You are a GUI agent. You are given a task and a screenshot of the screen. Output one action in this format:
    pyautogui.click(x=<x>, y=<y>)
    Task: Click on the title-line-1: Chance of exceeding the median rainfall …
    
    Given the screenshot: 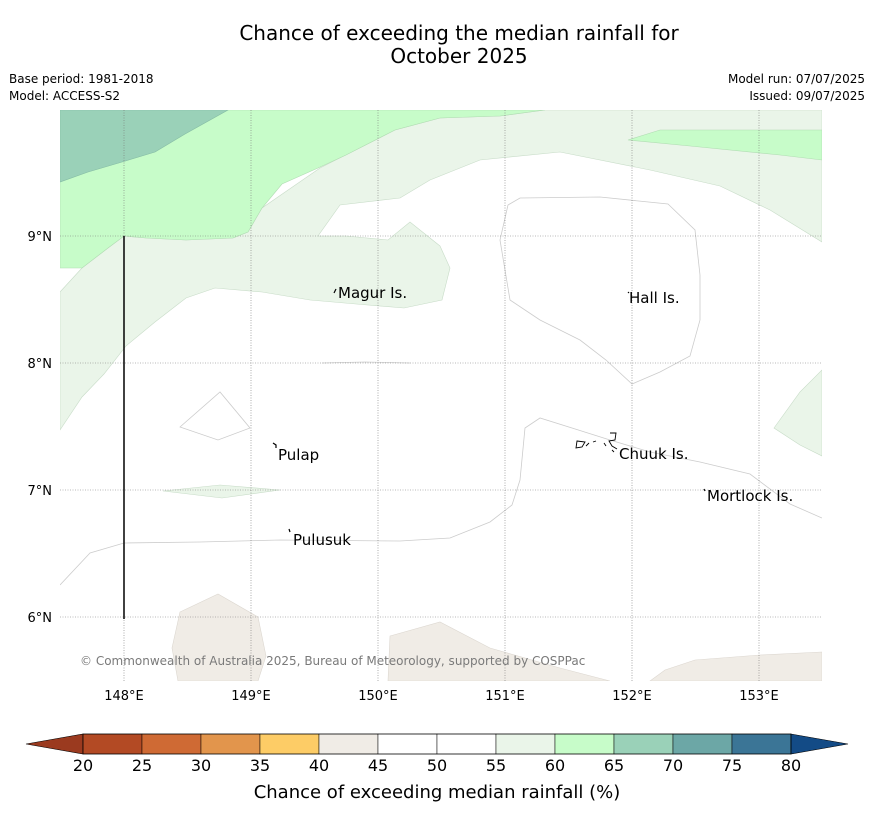 What is the action you would take?
    pyautogui.click(x=459, y=33)
    